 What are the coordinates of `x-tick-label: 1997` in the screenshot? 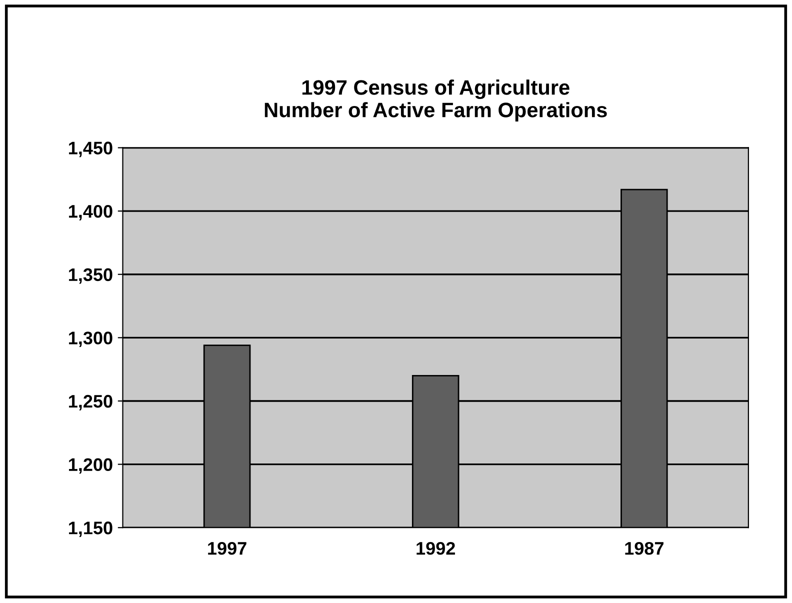 It's located at (227, 548).